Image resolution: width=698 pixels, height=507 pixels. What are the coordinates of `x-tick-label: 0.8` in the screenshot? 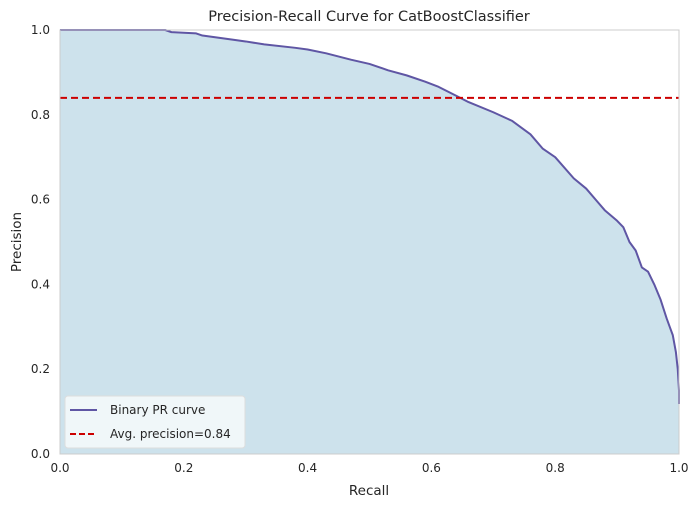 It's located at (555, 468).